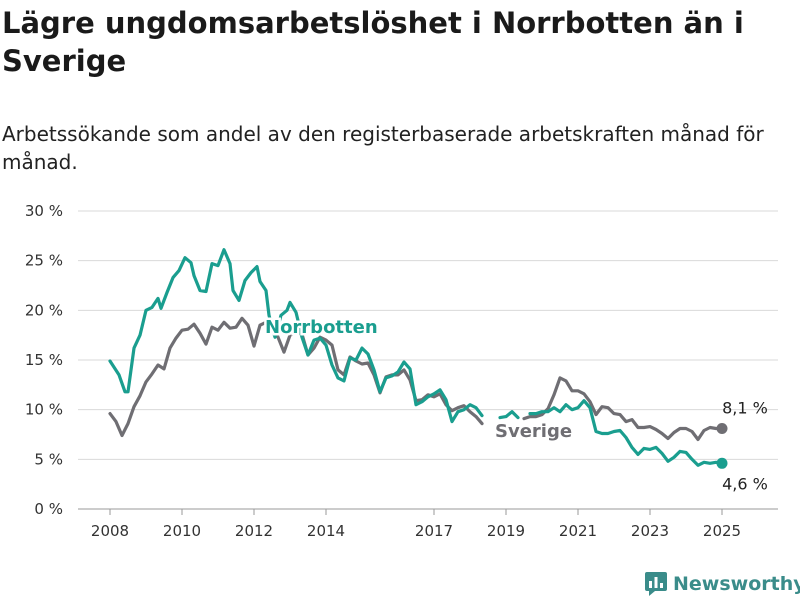 Image resolution: width=800 pixels, height=600 pixels. What do you see at coordinates (656, 584) in the screenshot?
I see `bar-chart-icon` at bounding box center [656, 584].